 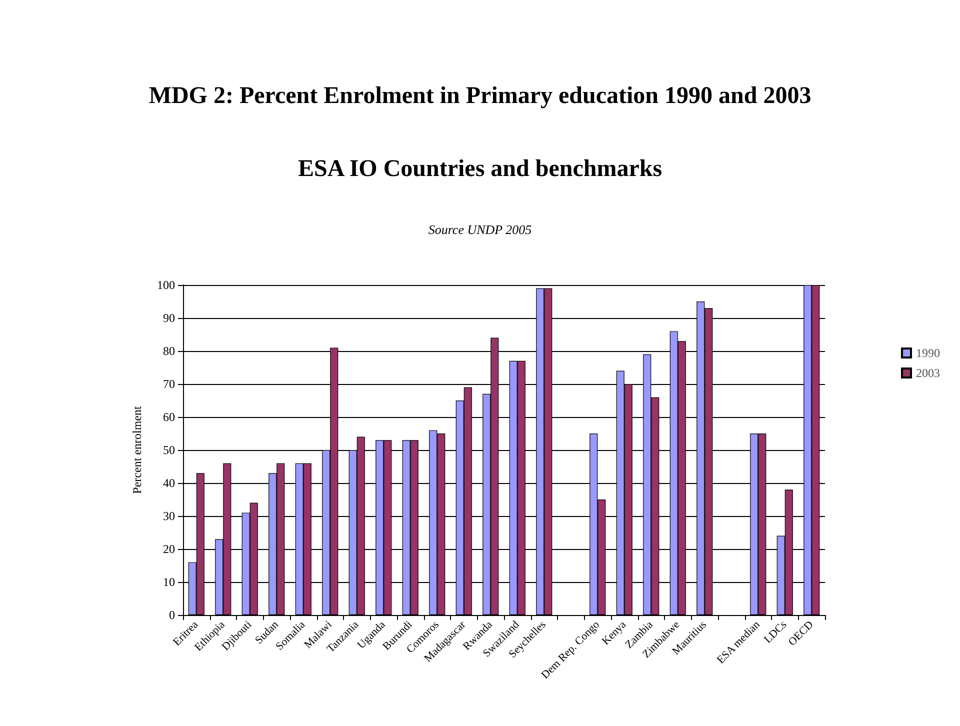 What do you see at coordinates (166, 285) in the screenshot?
I see `y-tick-label: 100` at bounding box center [166, 285].